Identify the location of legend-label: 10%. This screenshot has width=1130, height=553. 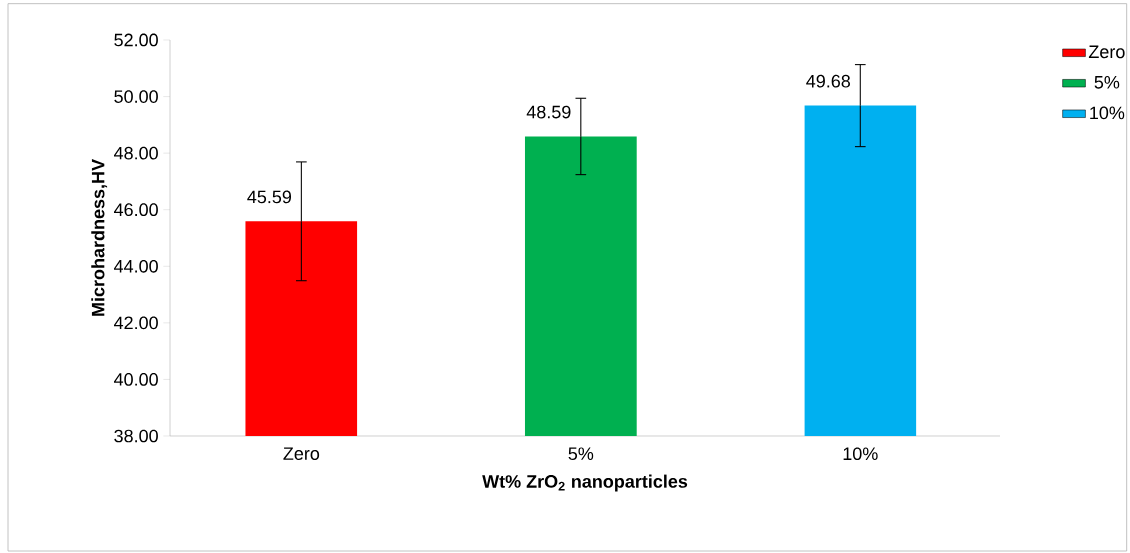
(1107, 113).